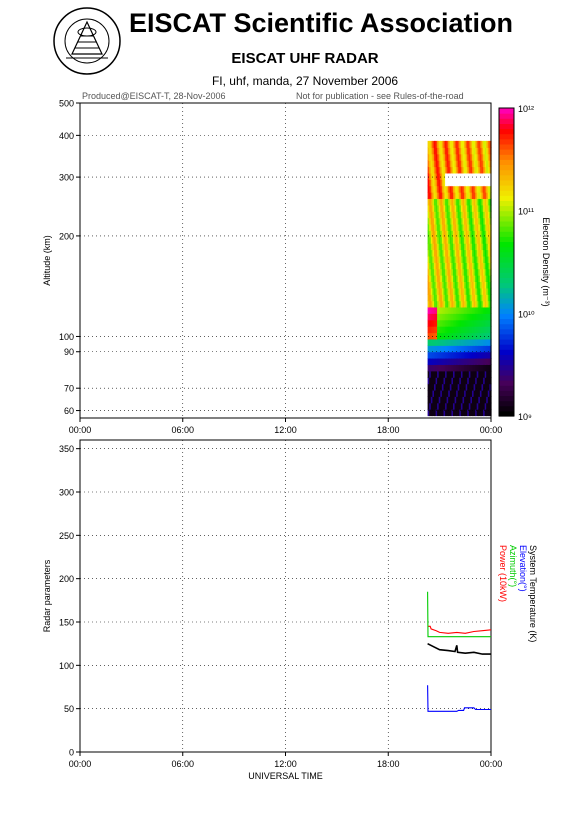 Image resolution: width=580 pixels, height=820 pixels. Describe the element at coordinates (491, 430) in the screenshot. I see `top-x-tick-label: 00:00` at that location.